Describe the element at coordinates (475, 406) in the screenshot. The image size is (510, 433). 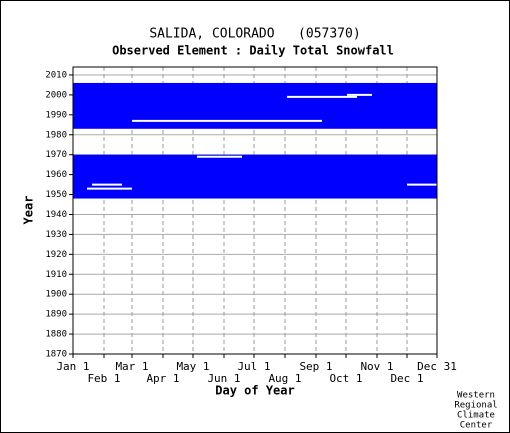
I see `credit-line: Regional` at that location.